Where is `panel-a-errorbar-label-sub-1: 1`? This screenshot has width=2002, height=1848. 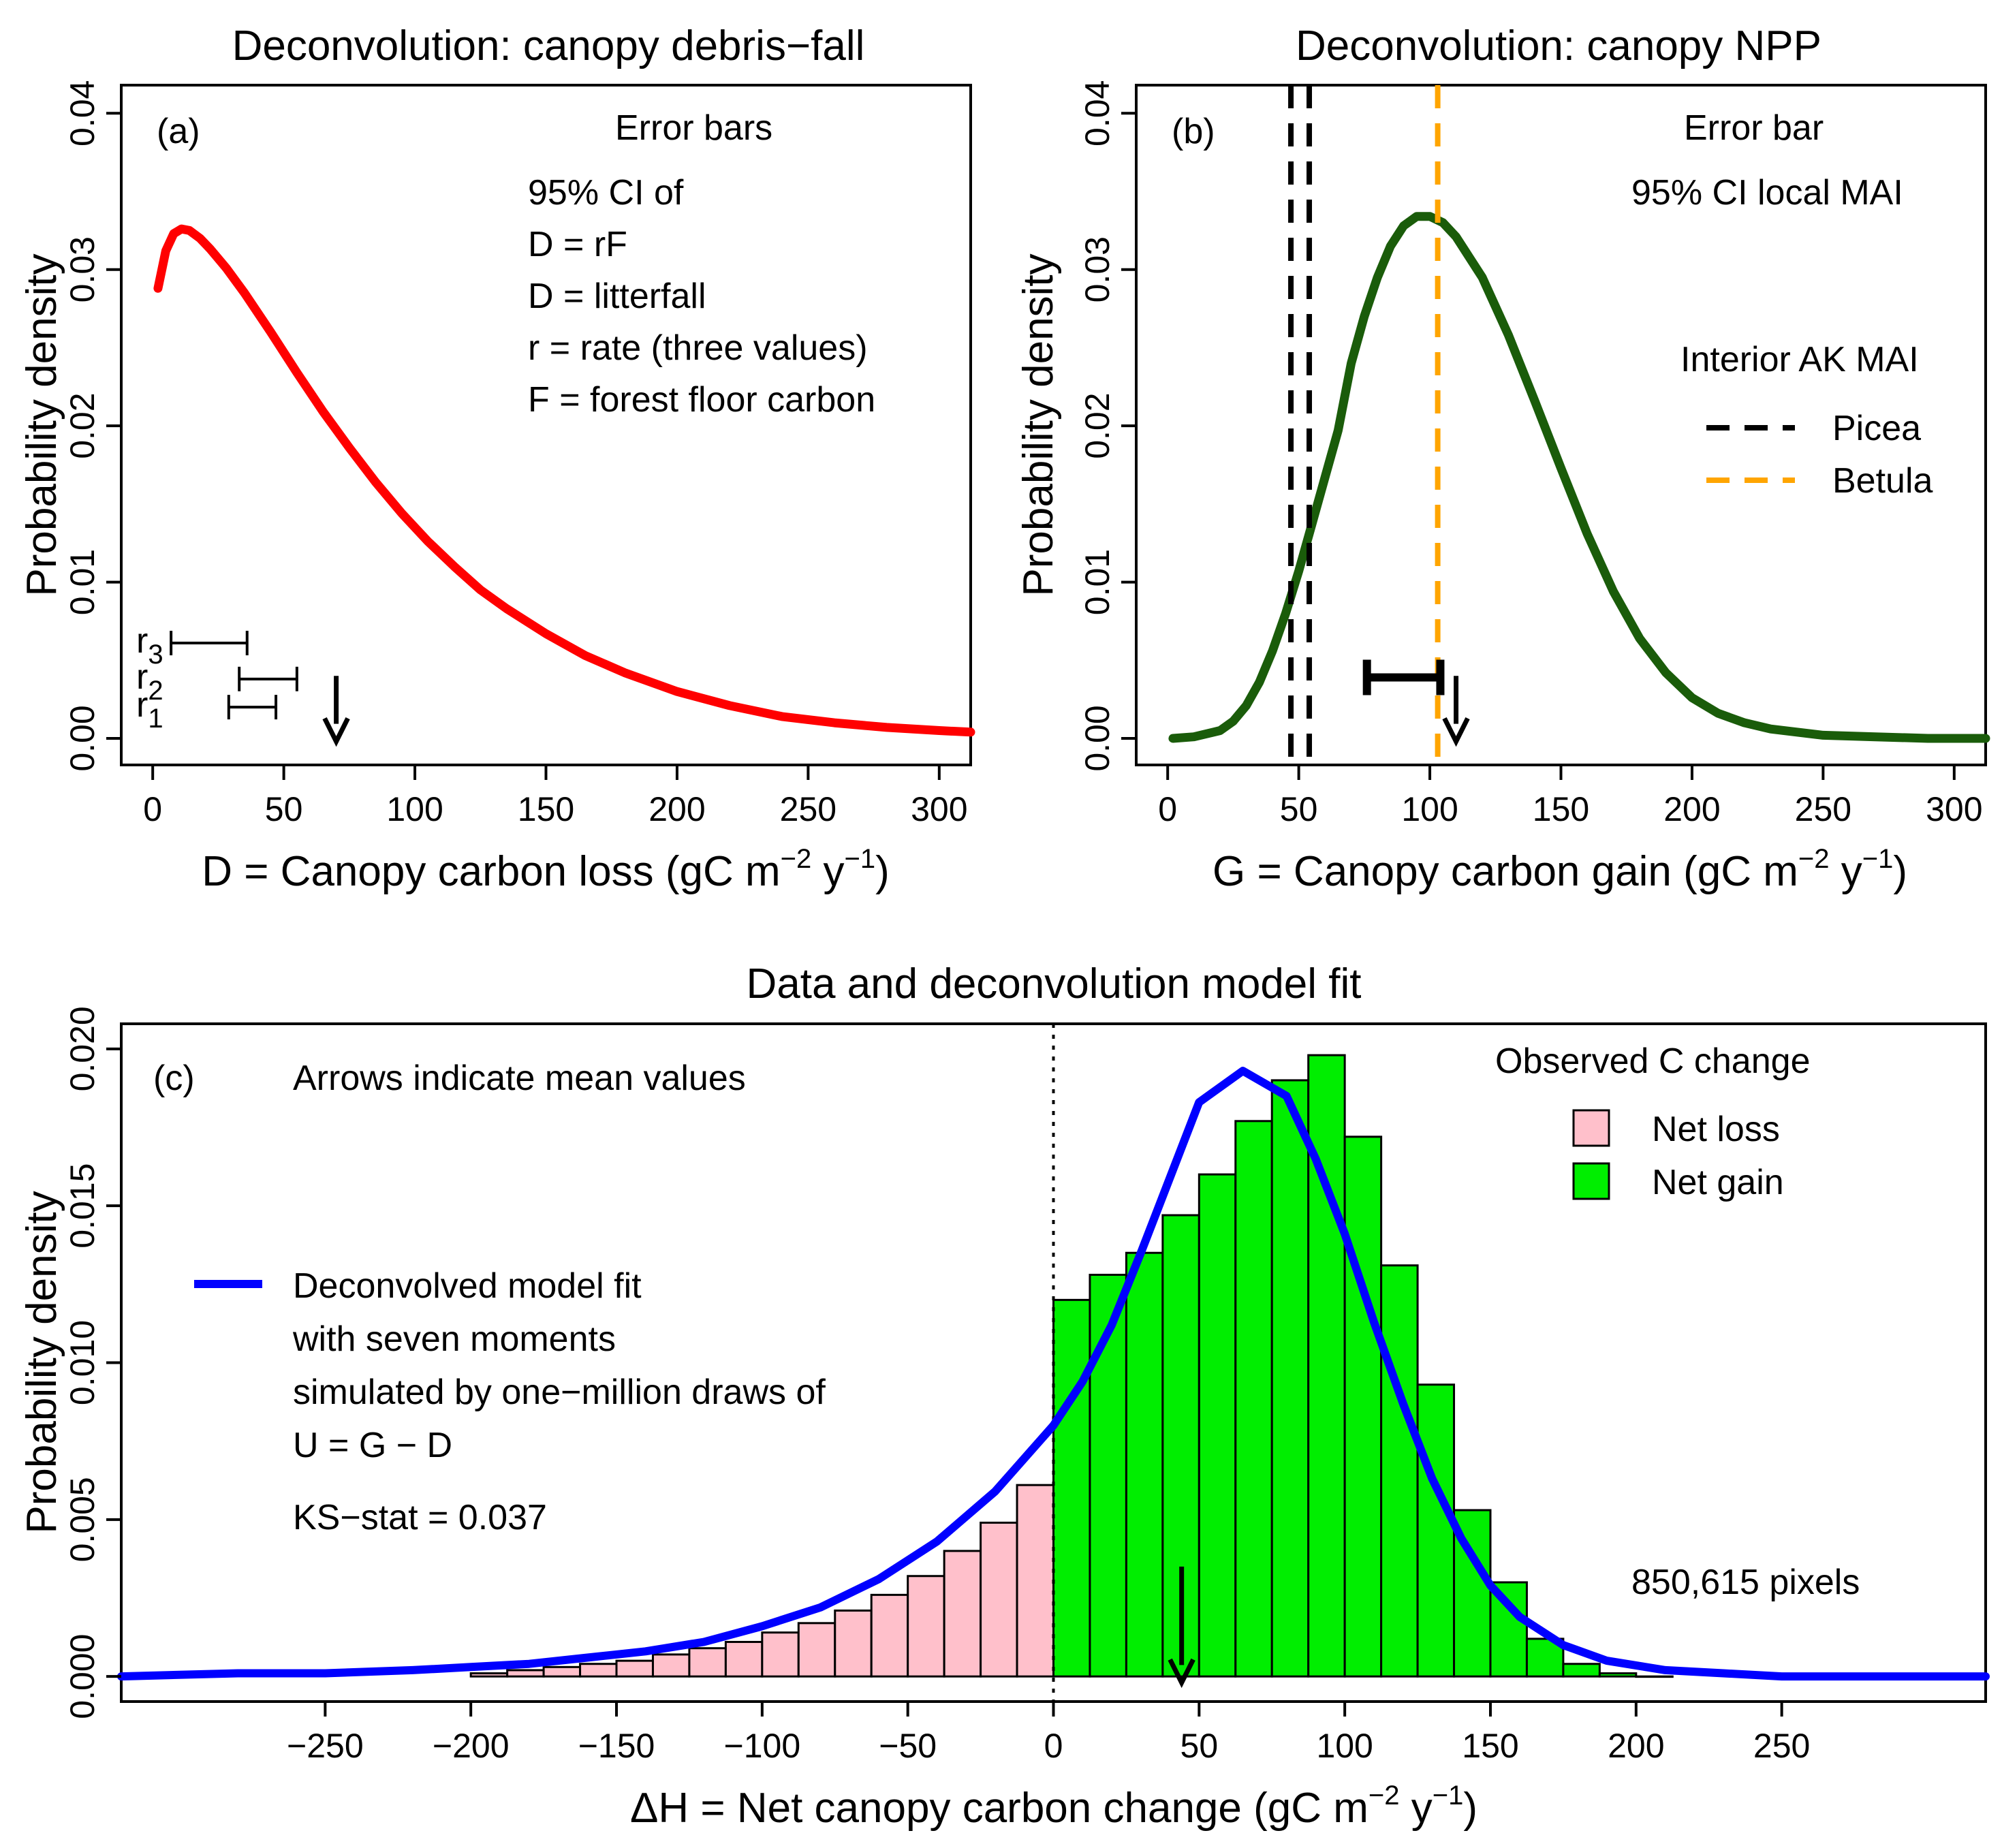
panel-a-errorbar-label-sub-1: 1 is located at coordinates (155, 719).